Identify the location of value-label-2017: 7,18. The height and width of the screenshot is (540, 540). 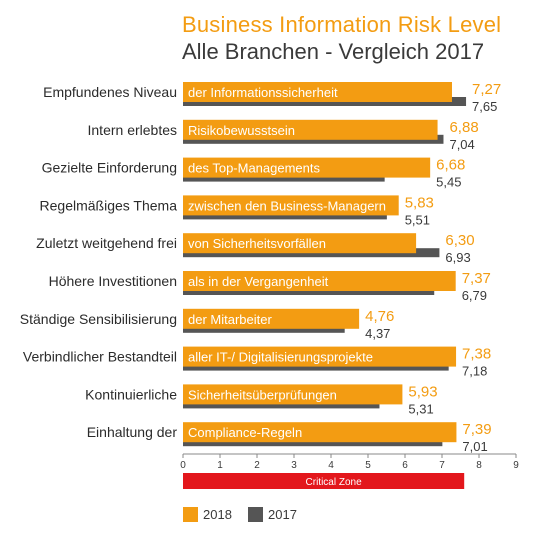
(474, 371).